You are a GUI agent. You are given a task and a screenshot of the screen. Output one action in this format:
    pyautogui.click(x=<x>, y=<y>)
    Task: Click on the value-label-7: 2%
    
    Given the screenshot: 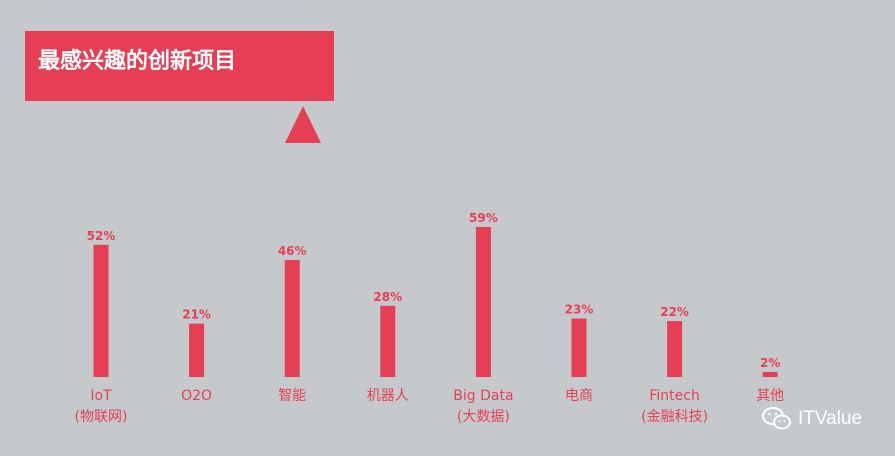 What is the action you would take?
    pyautogui.click(x=770, y=363)
    